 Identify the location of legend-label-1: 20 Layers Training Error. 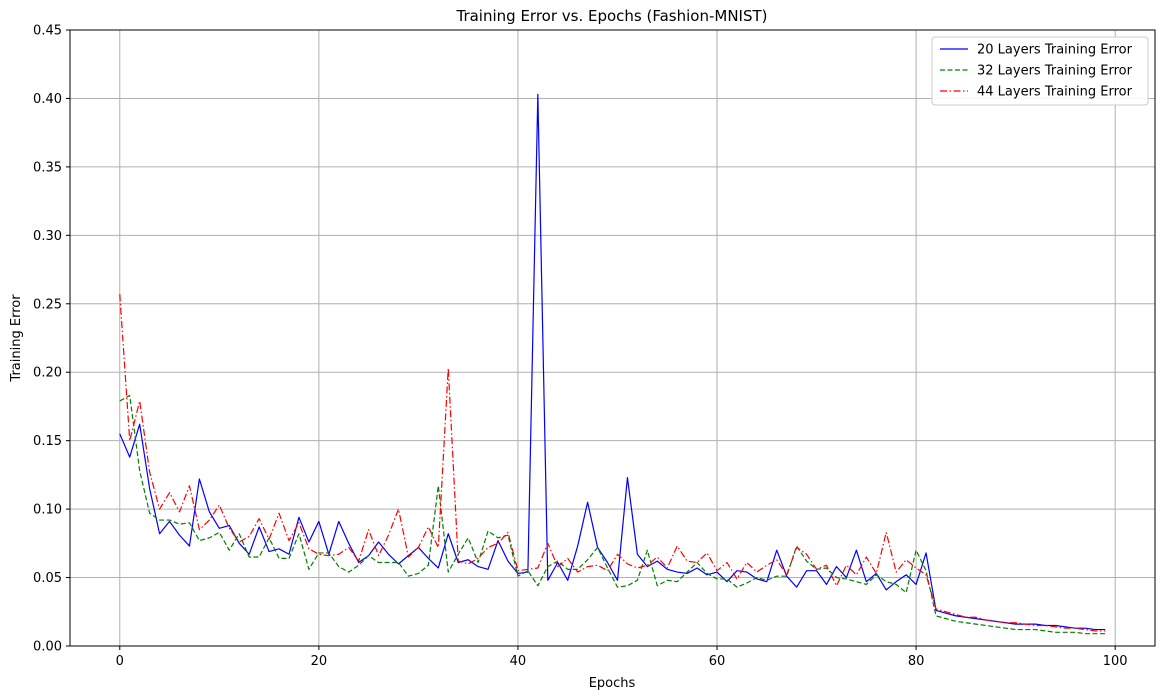
(1055, 50).